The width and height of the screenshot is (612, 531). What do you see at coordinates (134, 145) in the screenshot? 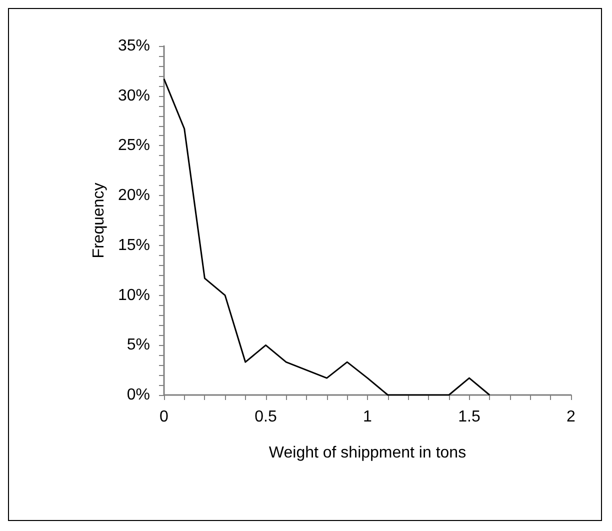
I see `y-tick-label: 25%` at bounding box center [134, 145].